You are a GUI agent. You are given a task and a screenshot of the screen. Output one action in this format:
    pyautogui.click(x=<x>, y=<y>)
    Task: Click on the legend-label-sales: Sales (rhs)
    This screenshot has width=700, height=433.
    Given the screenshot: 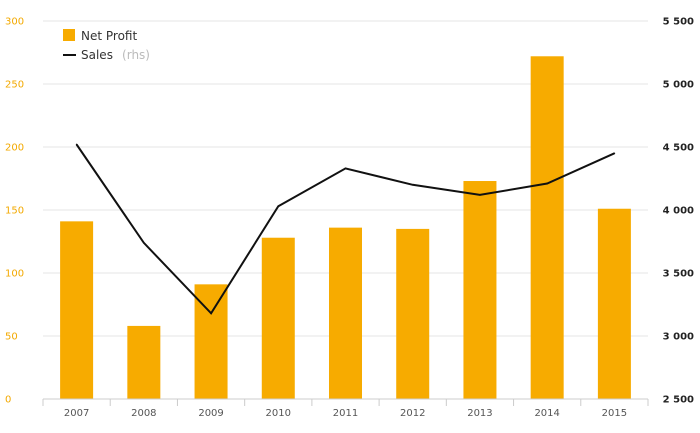 What is the action you would take?
    pyautogui.click(x=115, y=53)
    